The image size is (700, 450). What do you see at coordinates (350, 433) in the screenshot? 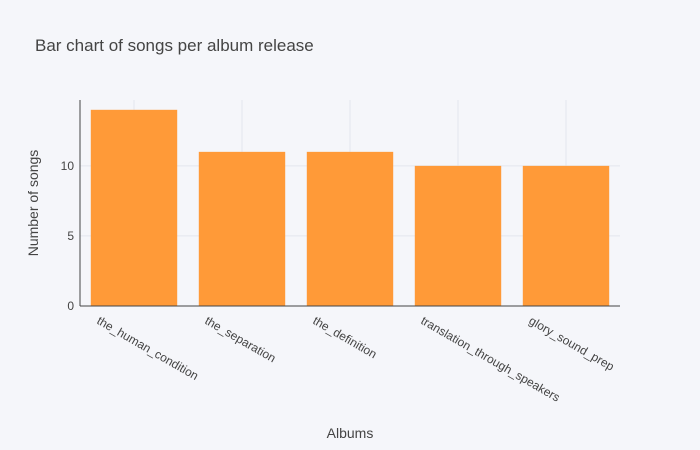
I see `x-axis-title: Albums` at bounding box center [350, 433].